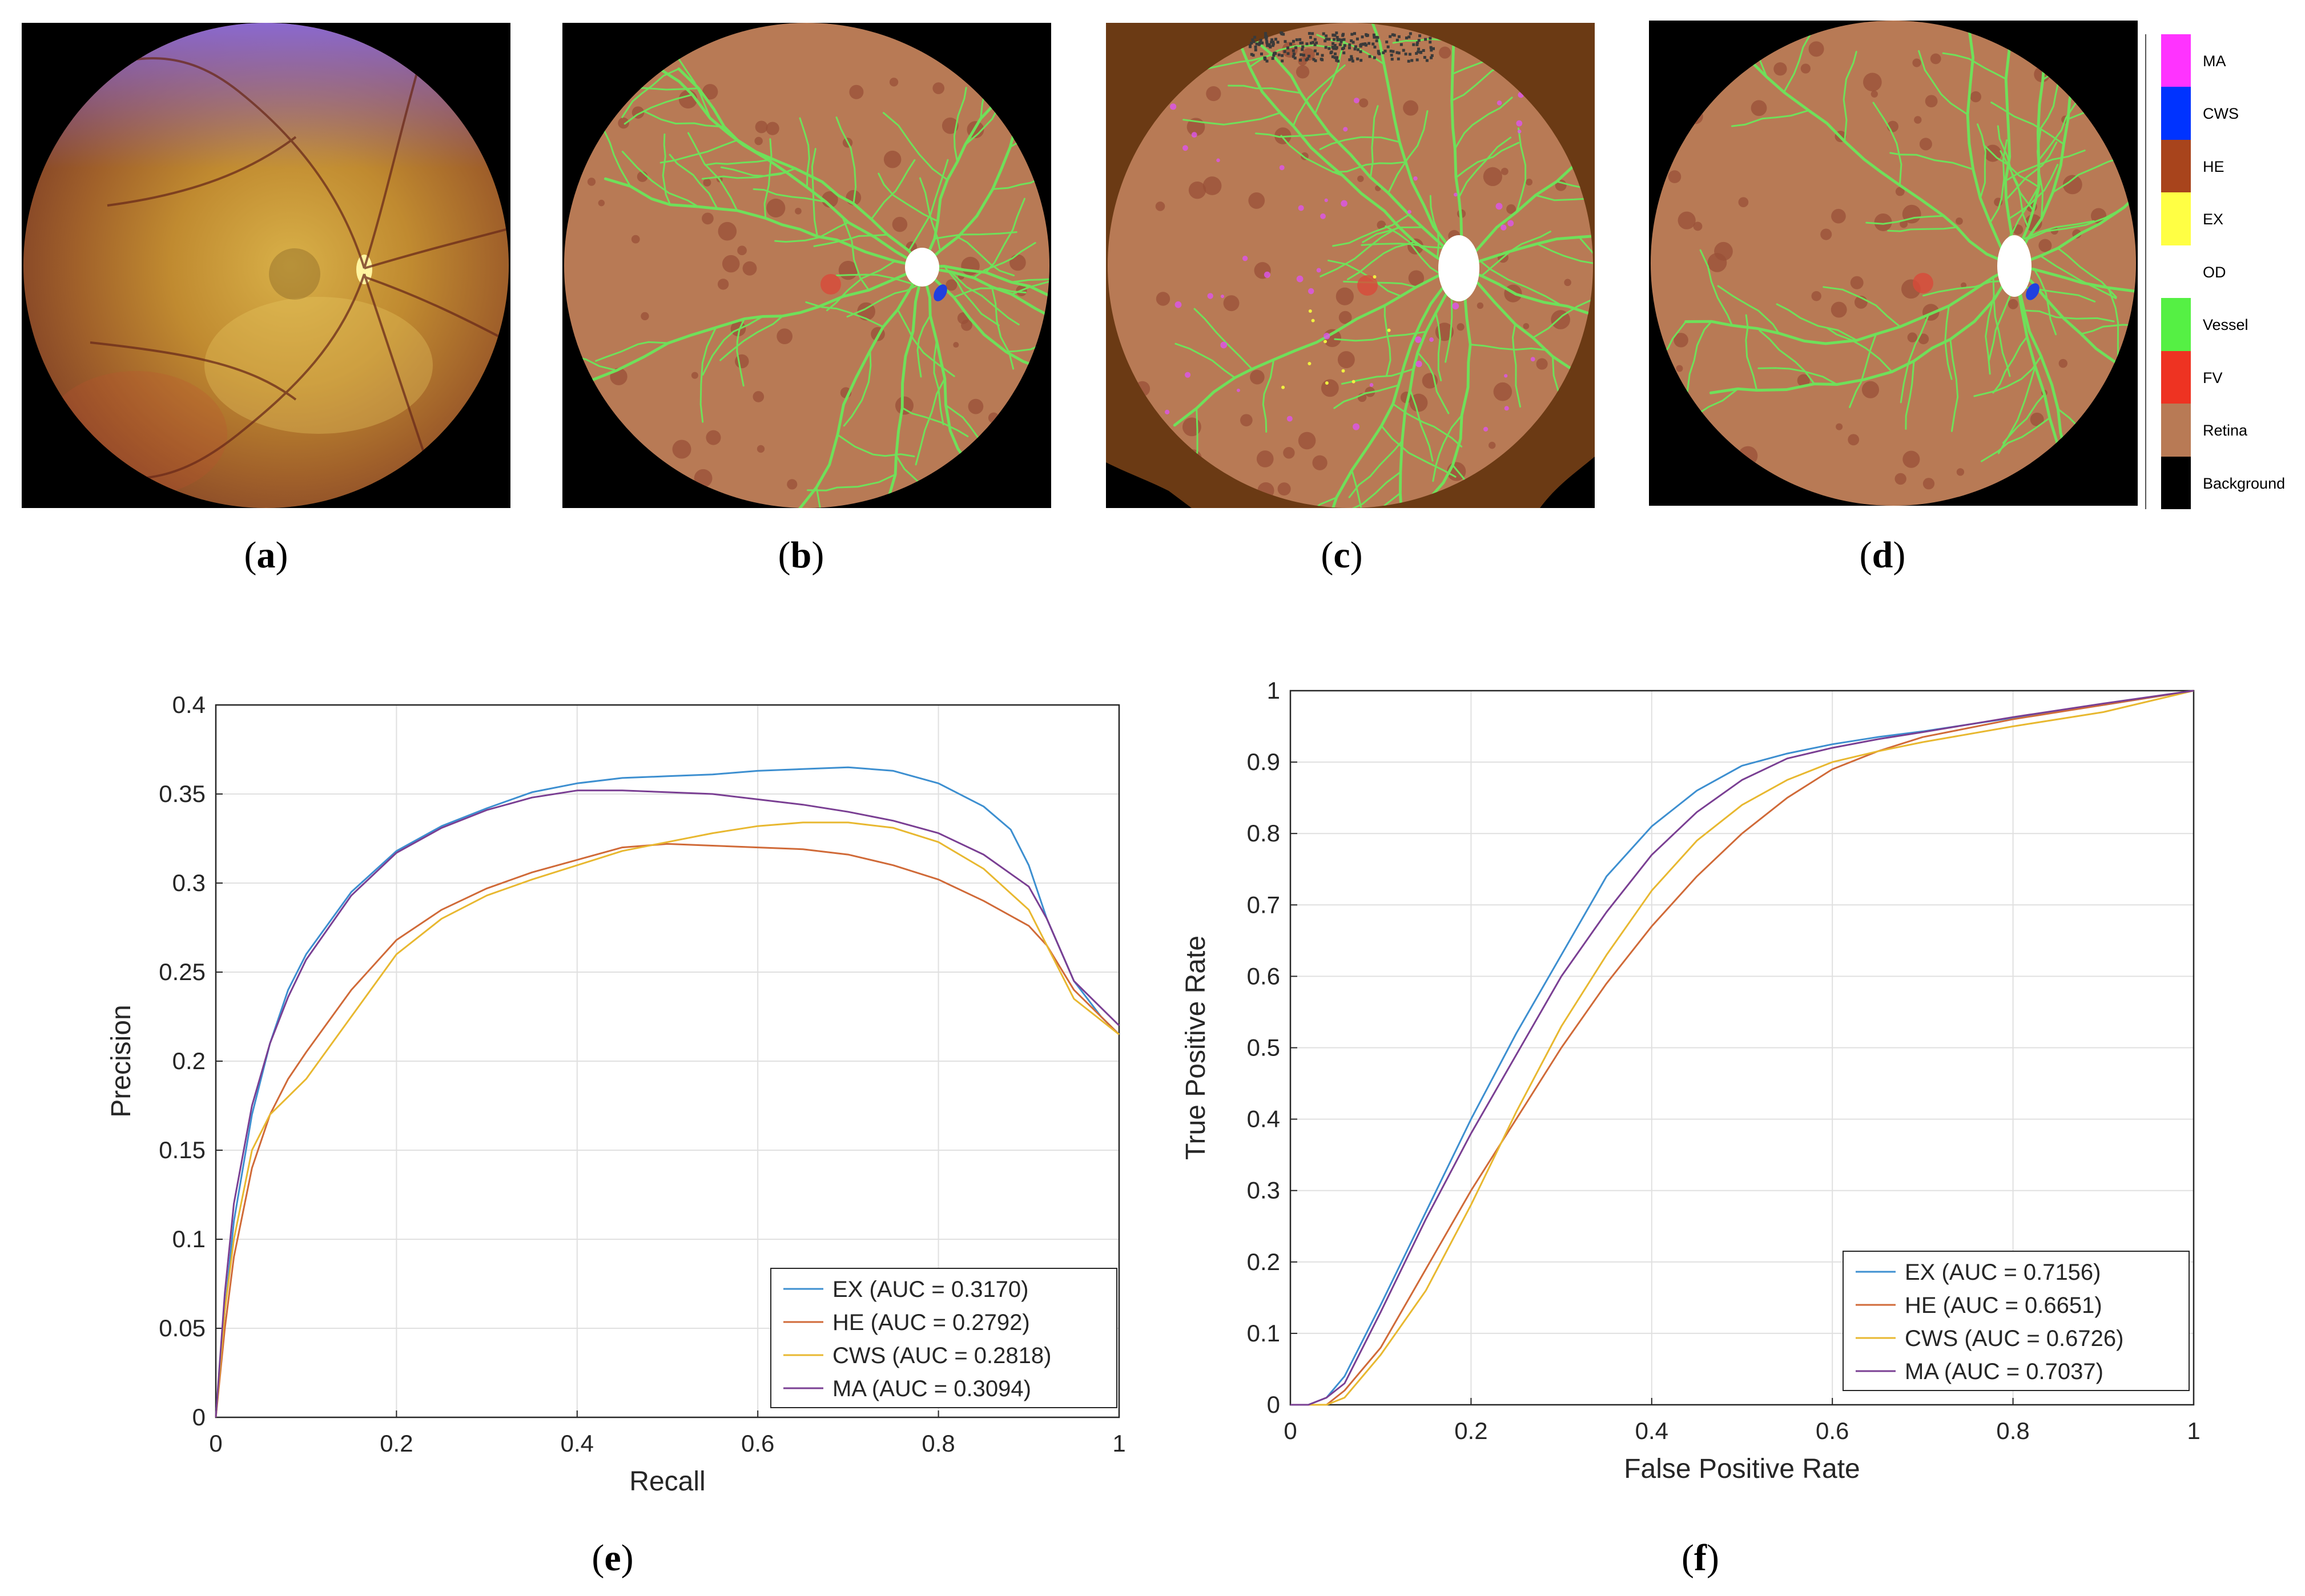 The image size is (2305, 1596). What do you see at coordinates (183, 1149) in the screenshot?
I see `chart-pr-ytick-label: 0.15` at bounding box center [183, 1149].